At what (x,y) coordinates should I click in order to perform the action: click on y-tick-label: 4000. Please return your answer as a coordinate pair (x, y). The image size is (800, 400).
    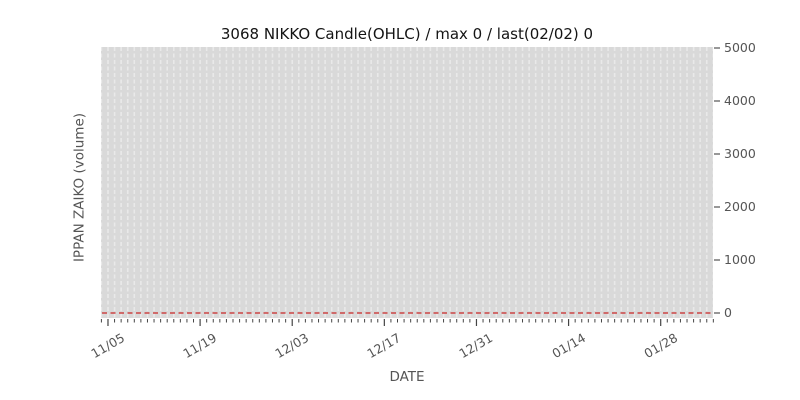
    Looking at the image, I should click on (740, 100).